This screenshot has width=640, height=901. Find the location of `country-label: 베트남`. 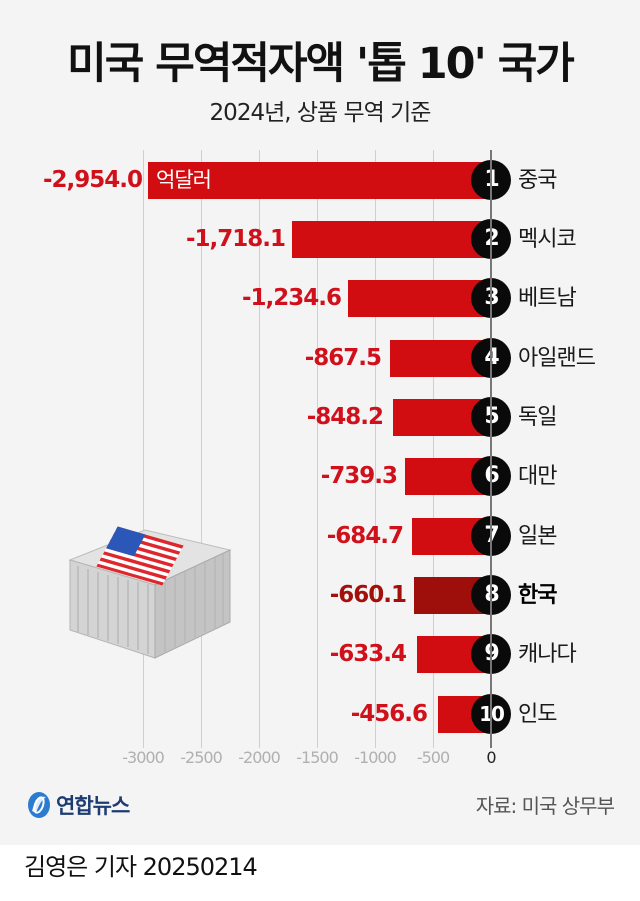

country-label: 베트남 is located at coordinates (547, 298).